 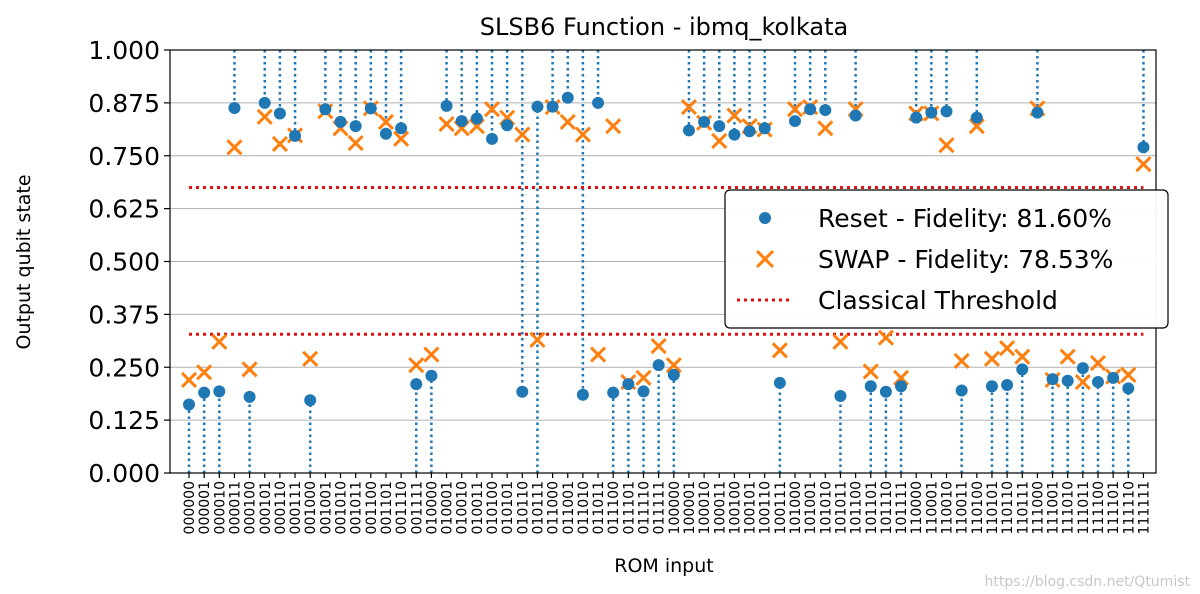 What do you see at coordinates (887, 507) in the screenshot?
I see `x-tick-label: 101110` at bounding box center [887, 507].